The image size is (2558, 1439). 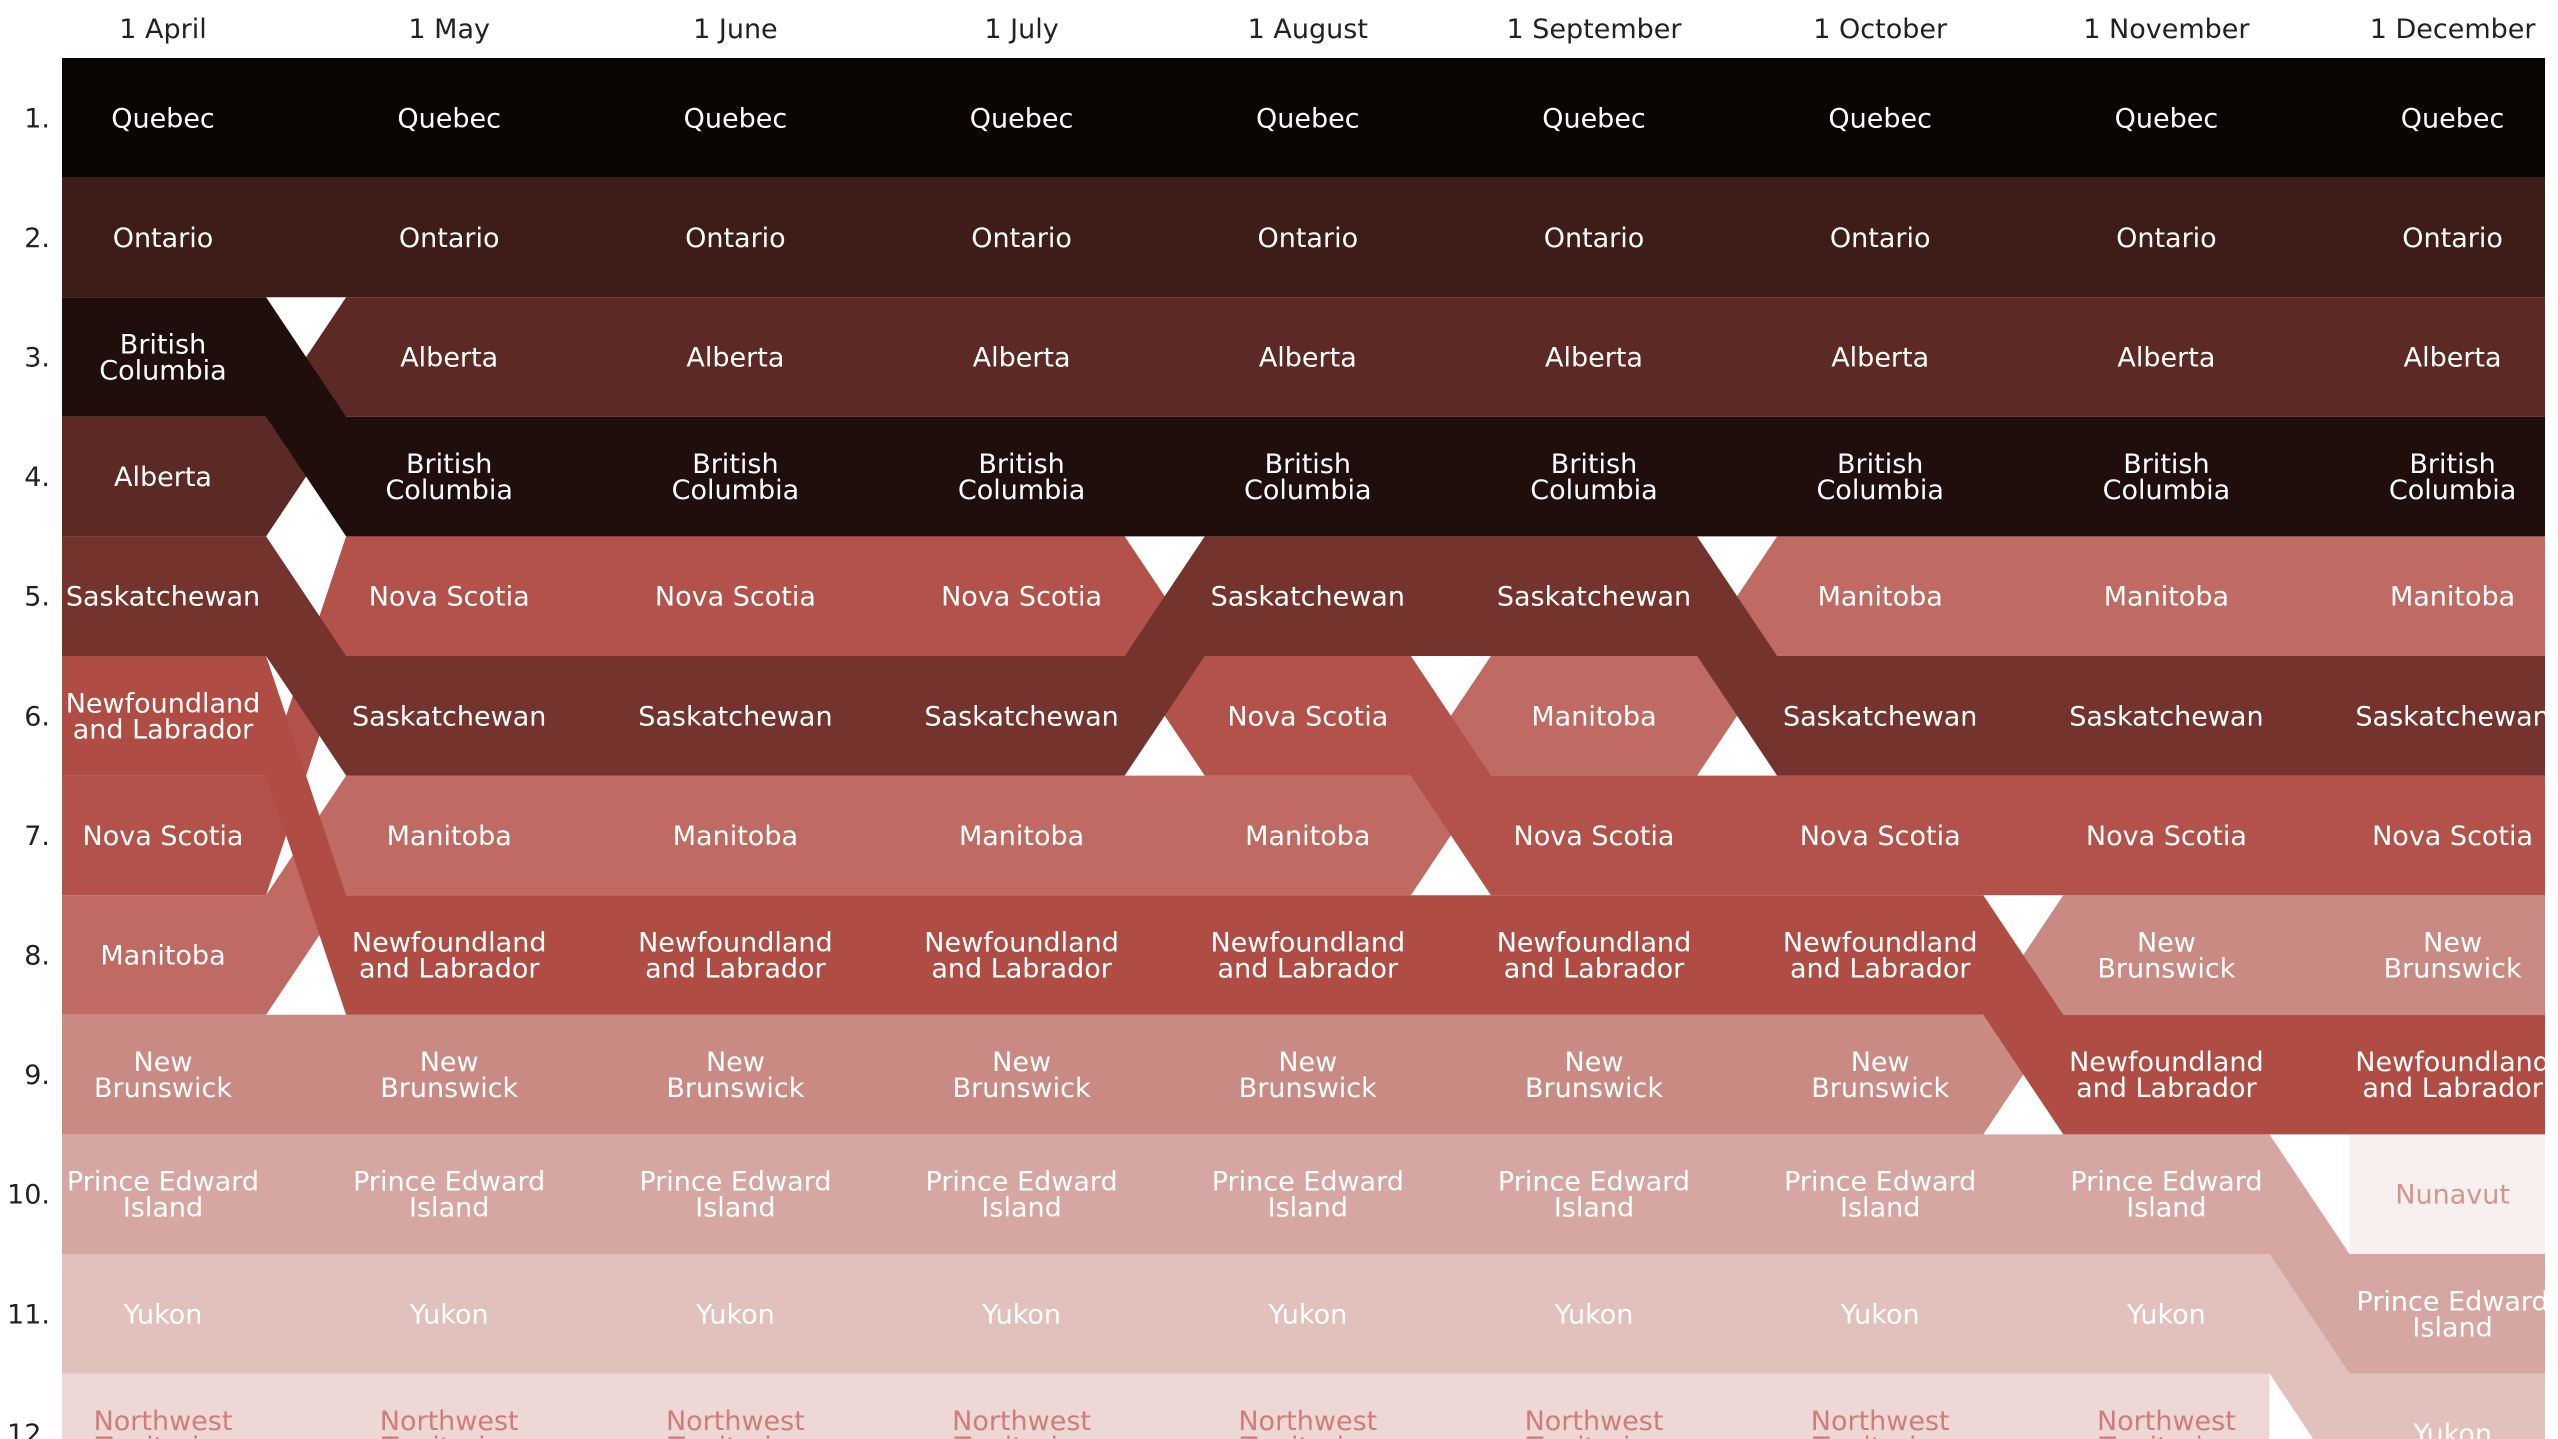 What do you see at coordinates (28, 1314) in the screenshot?
I see `rank-label: 11.` at bounding box center [28, 1314].